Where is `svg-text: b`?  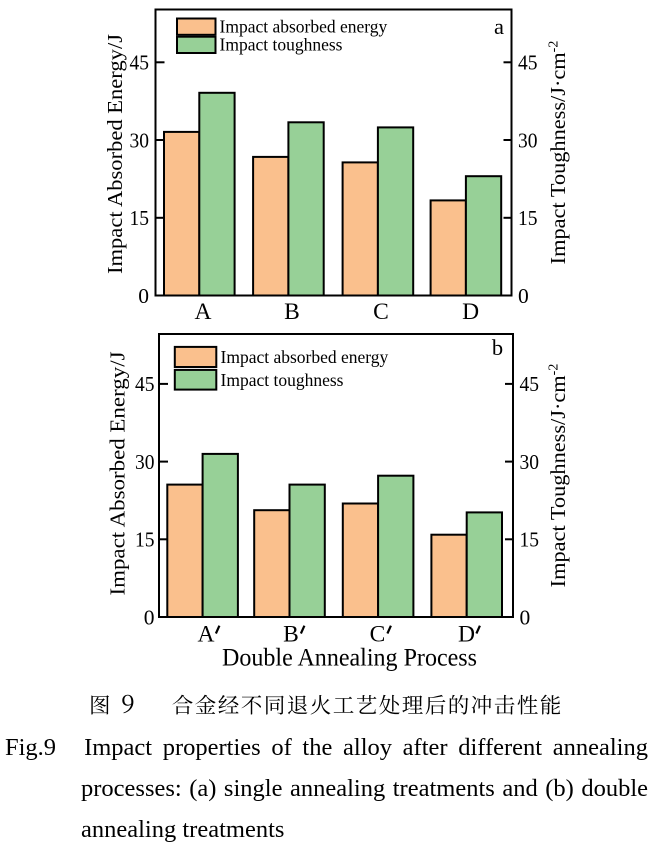 svg-text: b is located at coordinates (497, 347).